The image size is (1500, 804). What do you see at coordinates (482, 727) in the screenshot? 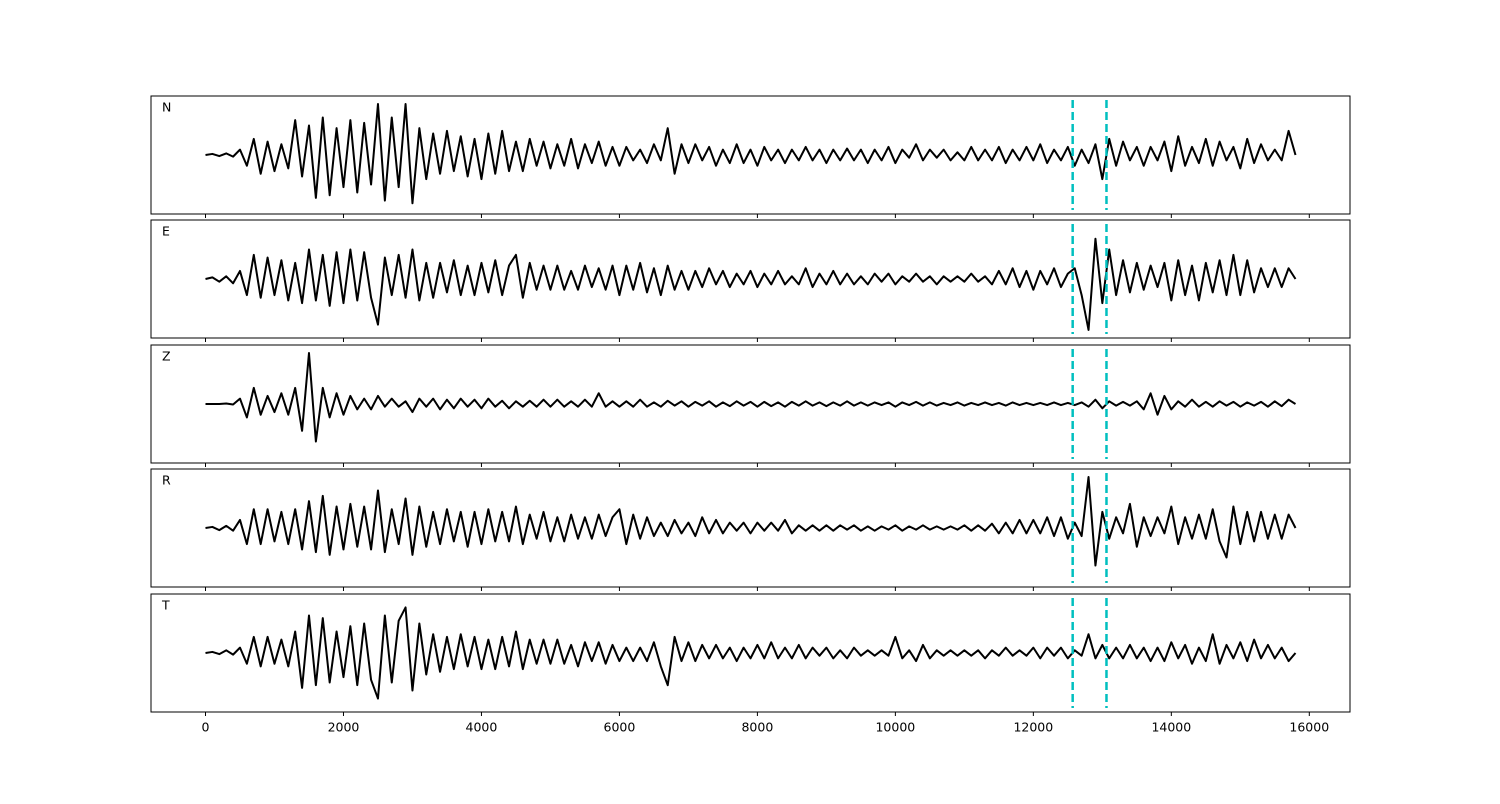
I see `x-tick-label: 4000` at bounding box center [482, 727].